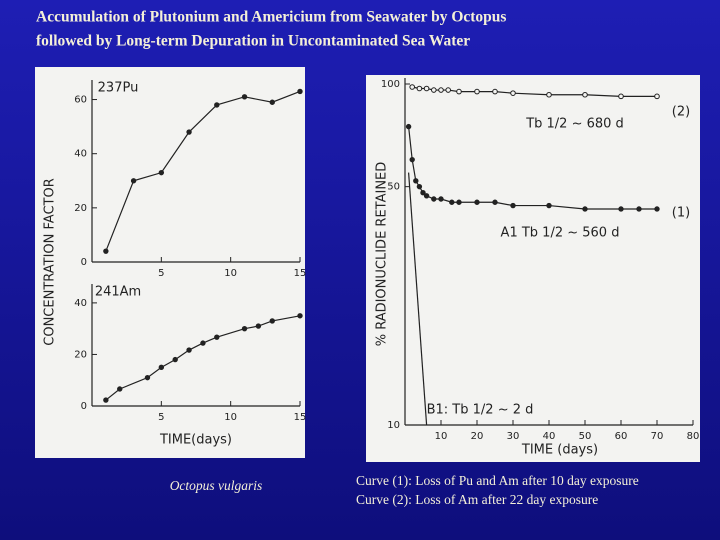  What do you see at coordinates (480, 410) in the screenshot?
I see `annotation: B1: Tb 1/2 ~ 2 d` at bounding box center [480, 410].